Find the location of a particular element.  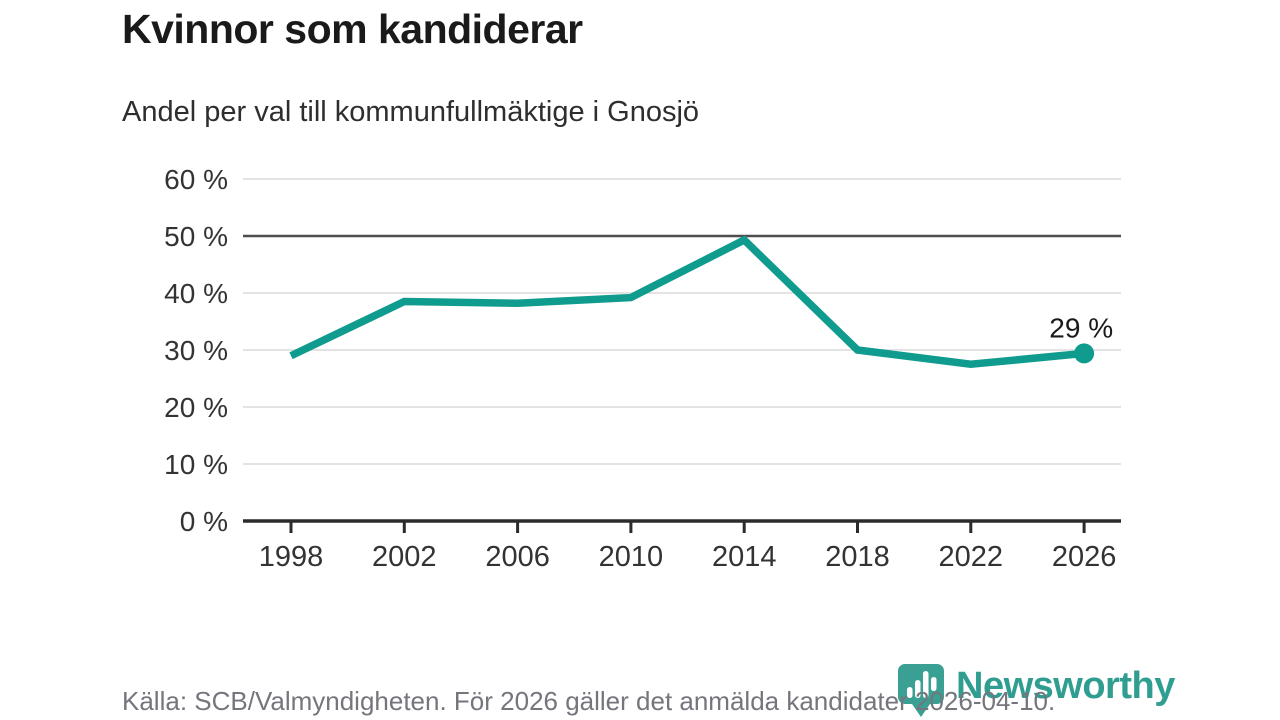

end-value-label: 29 % is located at coordinates (1081, 327).